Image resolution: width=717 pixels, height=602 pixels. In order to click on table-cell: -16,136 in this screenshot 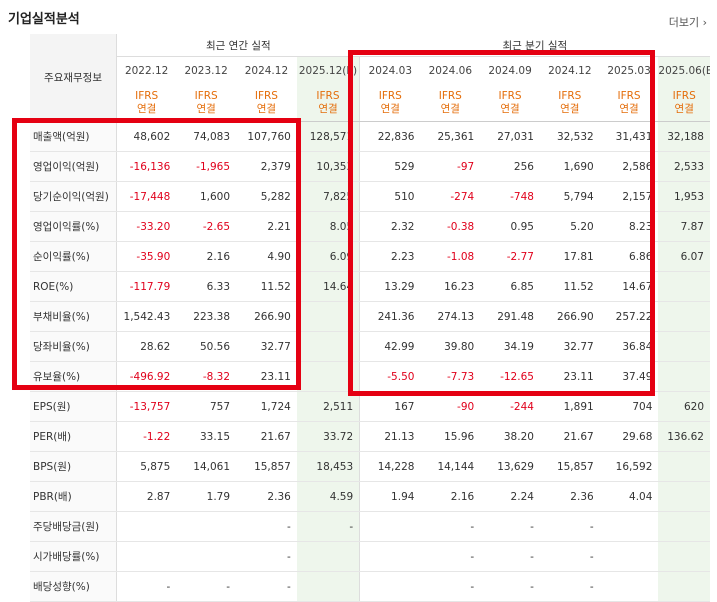, I will do `click(146, 166)`.